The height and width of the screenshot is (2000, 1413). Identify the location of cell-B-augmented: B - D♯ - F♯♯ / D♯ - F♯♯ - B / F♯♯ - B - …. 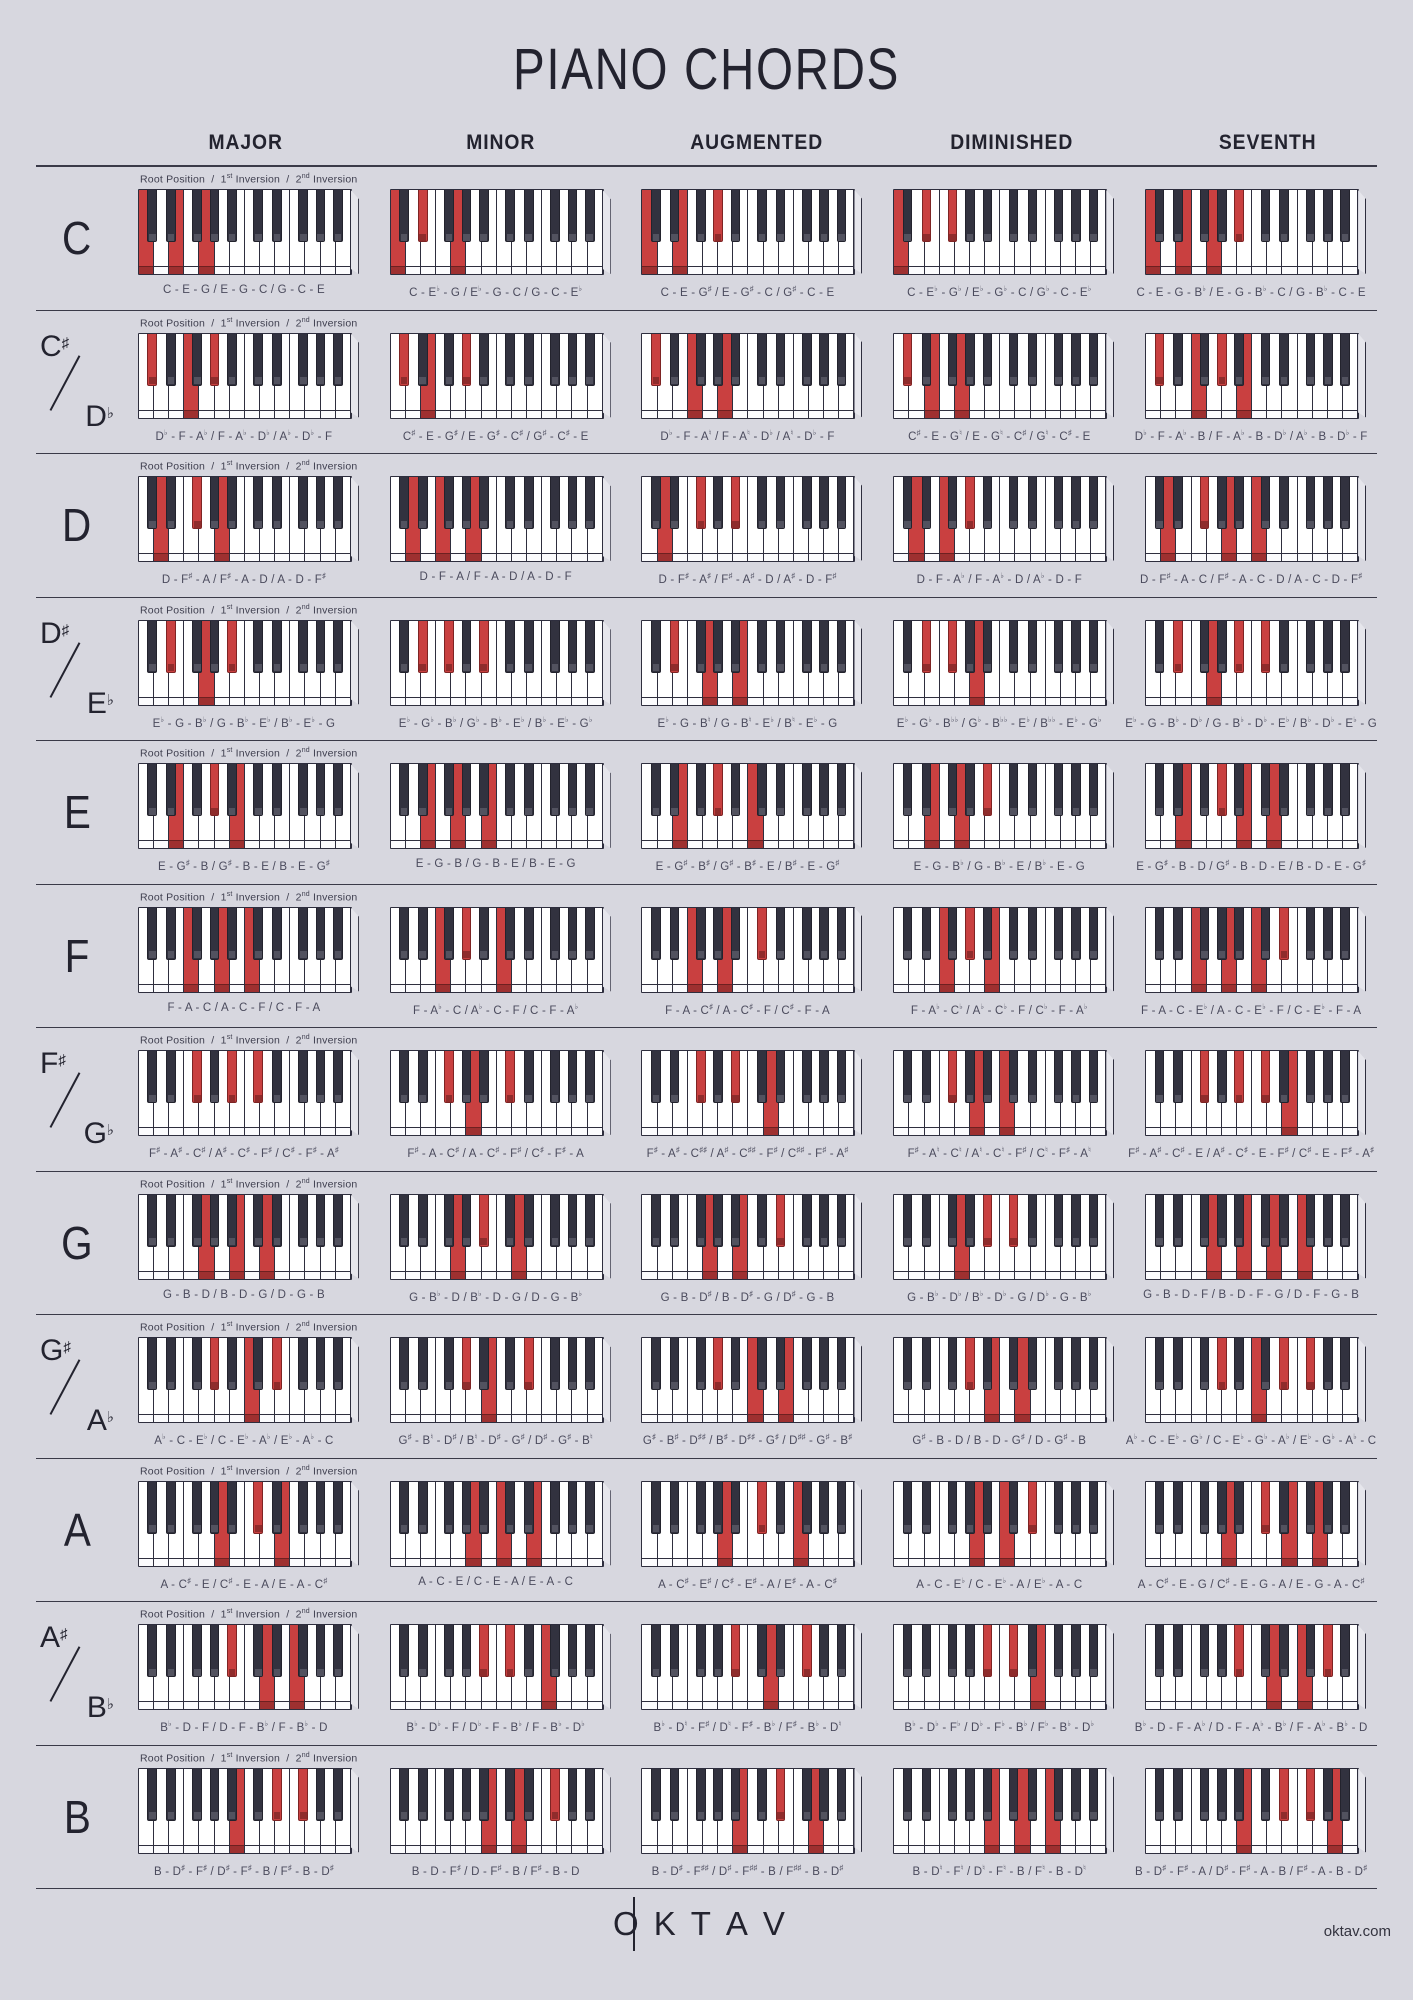
(748, 1817).